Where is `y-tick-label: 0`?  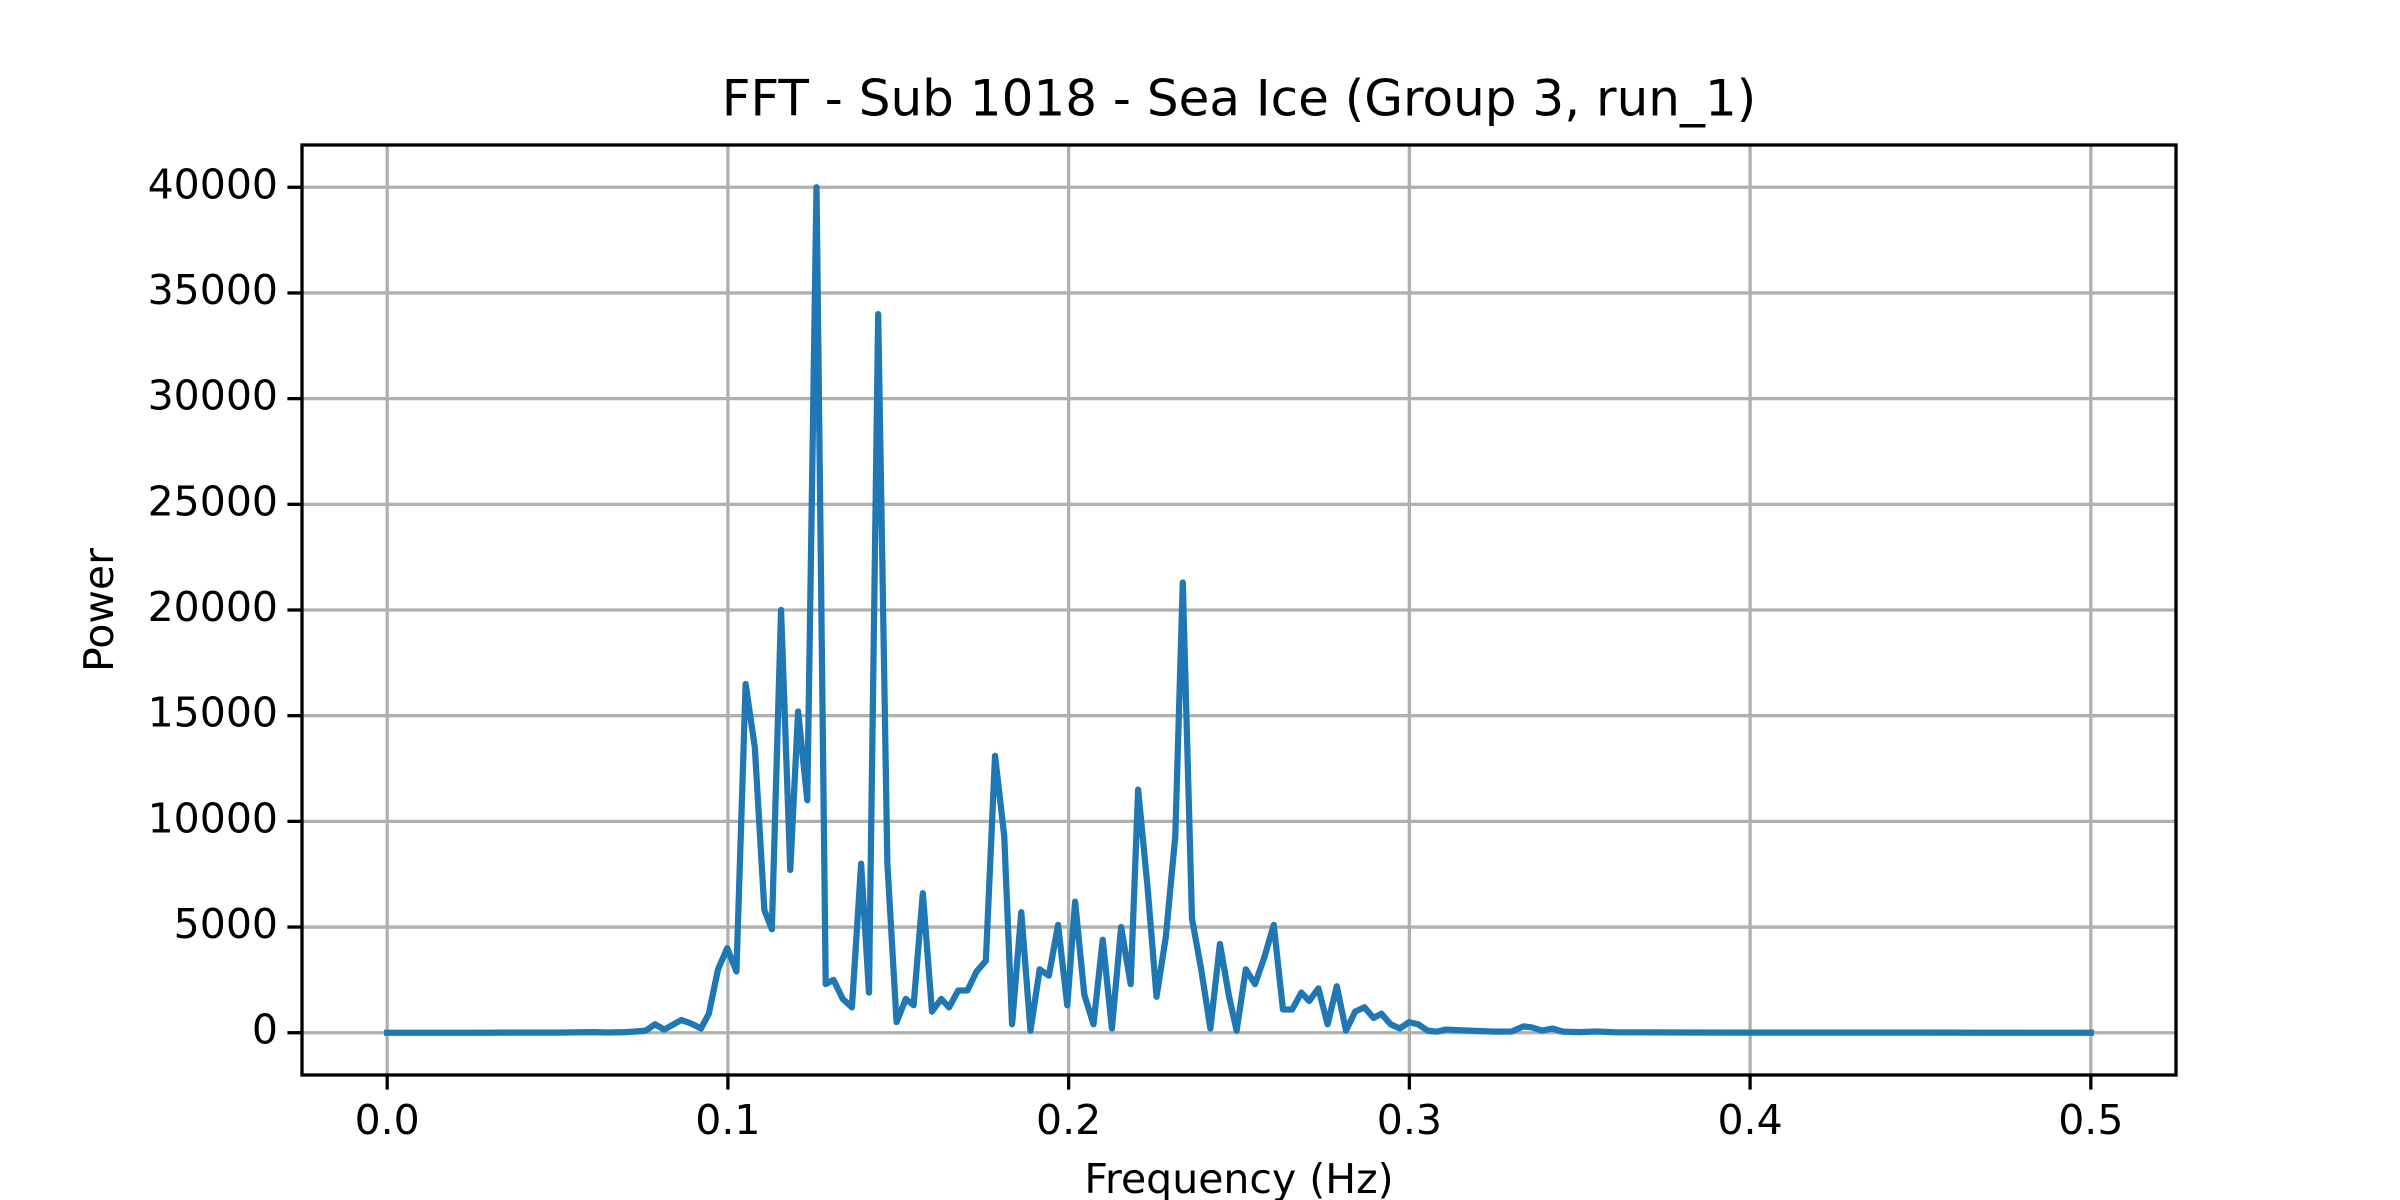
y-tick-label: 0 is located at coordinates (265, 1030).